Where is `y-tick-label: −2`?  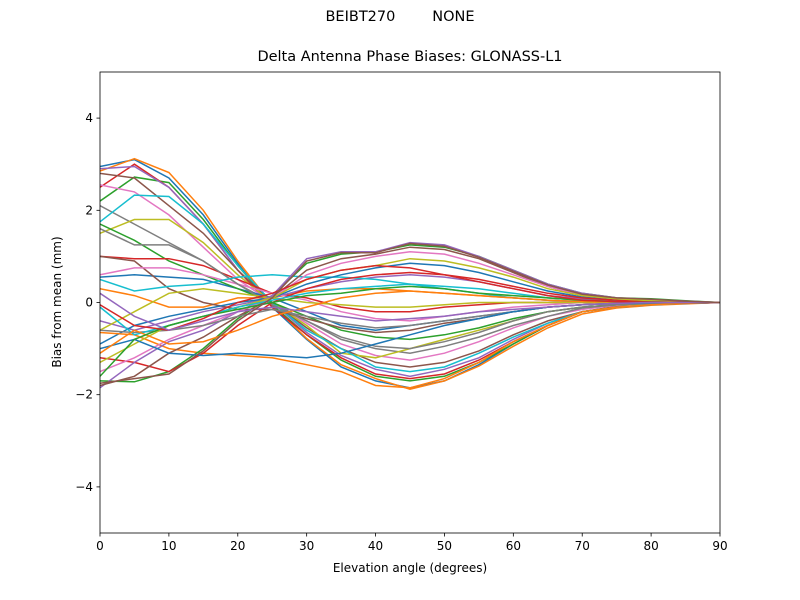 y-tick-label: −2 is located at coordinates (84, 395).